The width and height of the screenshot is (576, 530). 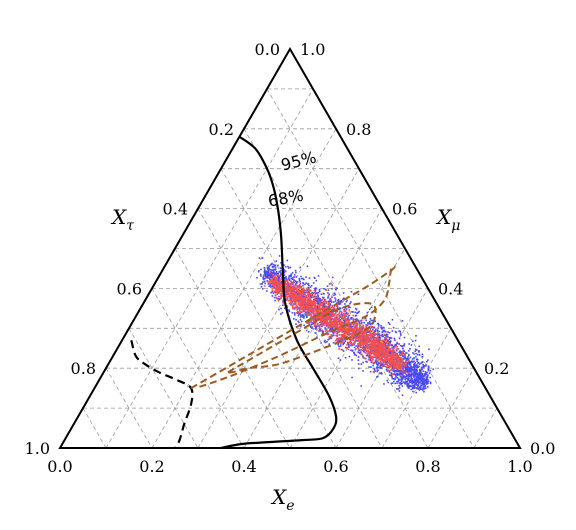 I want to click on tick-xmu: 0.8, so click(x=358, y=129).